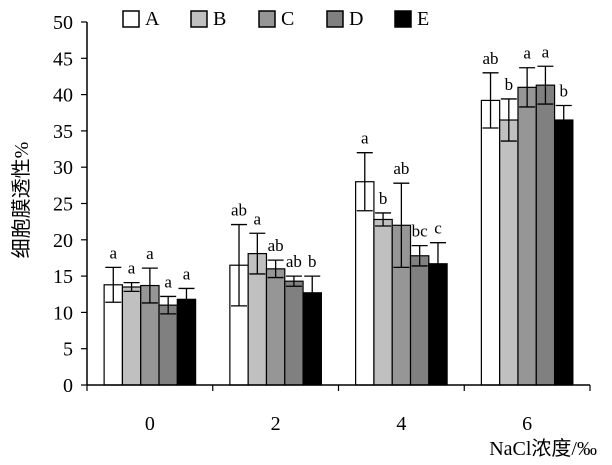  What do you see at coordinates (401, 424) in the screenshot?
I see `x-tick-label: 4` at bounding box center [401, 424].